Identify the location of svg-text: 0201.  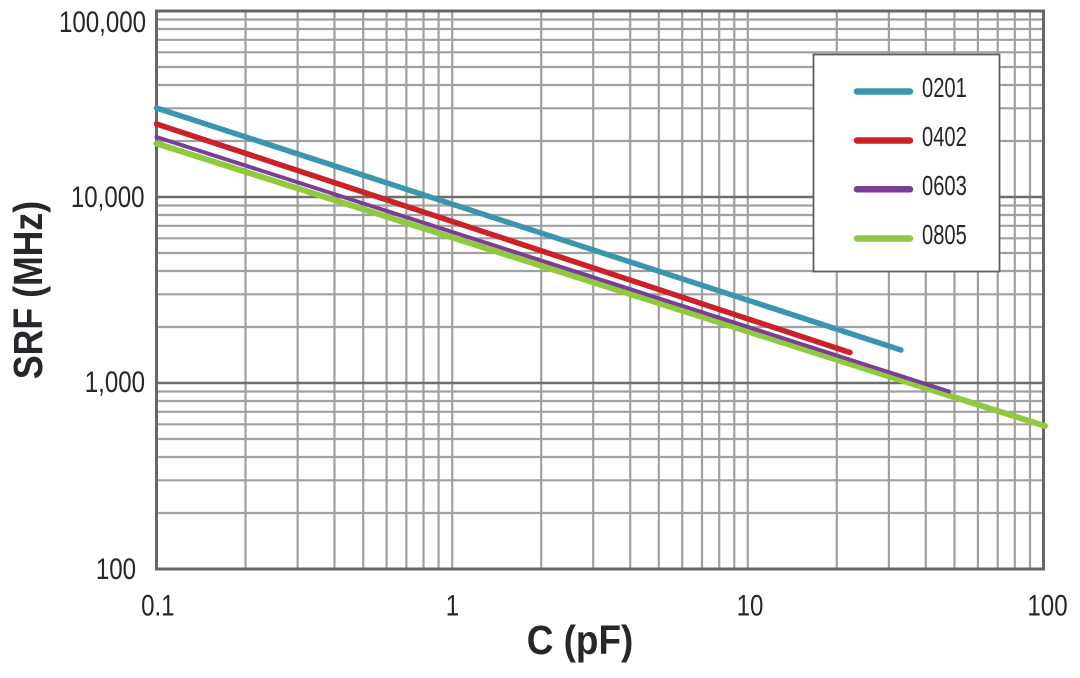
(944, 88).